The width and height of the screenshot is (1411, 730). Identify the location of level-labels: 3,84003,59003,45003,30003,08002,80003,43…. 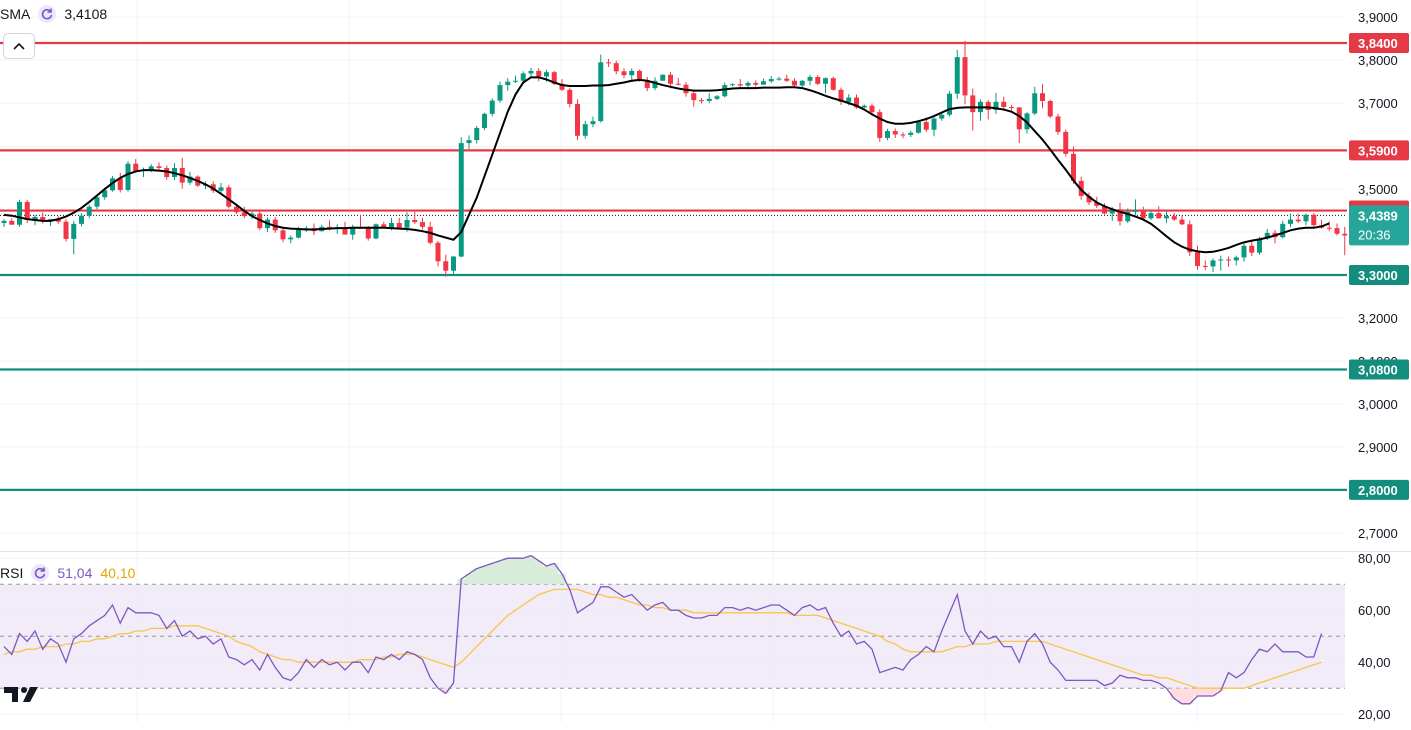
(1379, 266).